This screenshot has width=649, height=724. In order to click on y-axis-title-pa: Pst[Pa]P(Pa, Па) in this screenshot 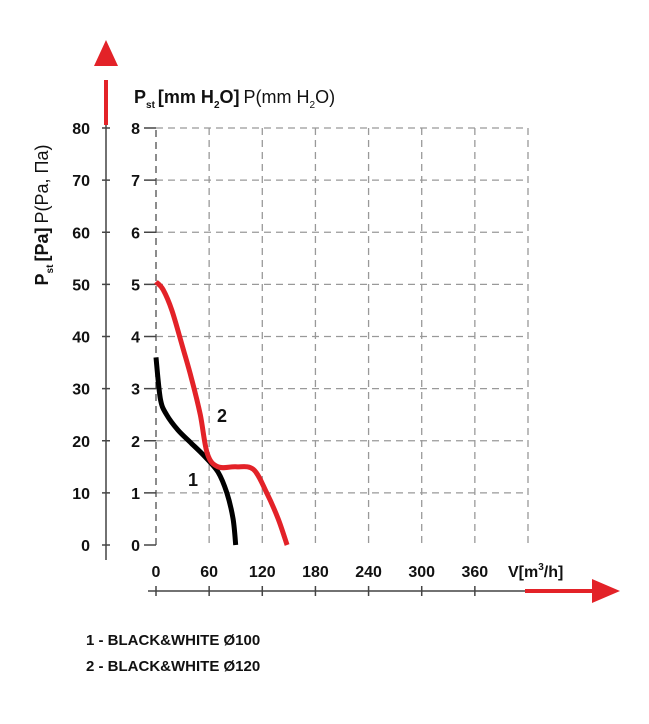, I will do `click(44, 215)`.